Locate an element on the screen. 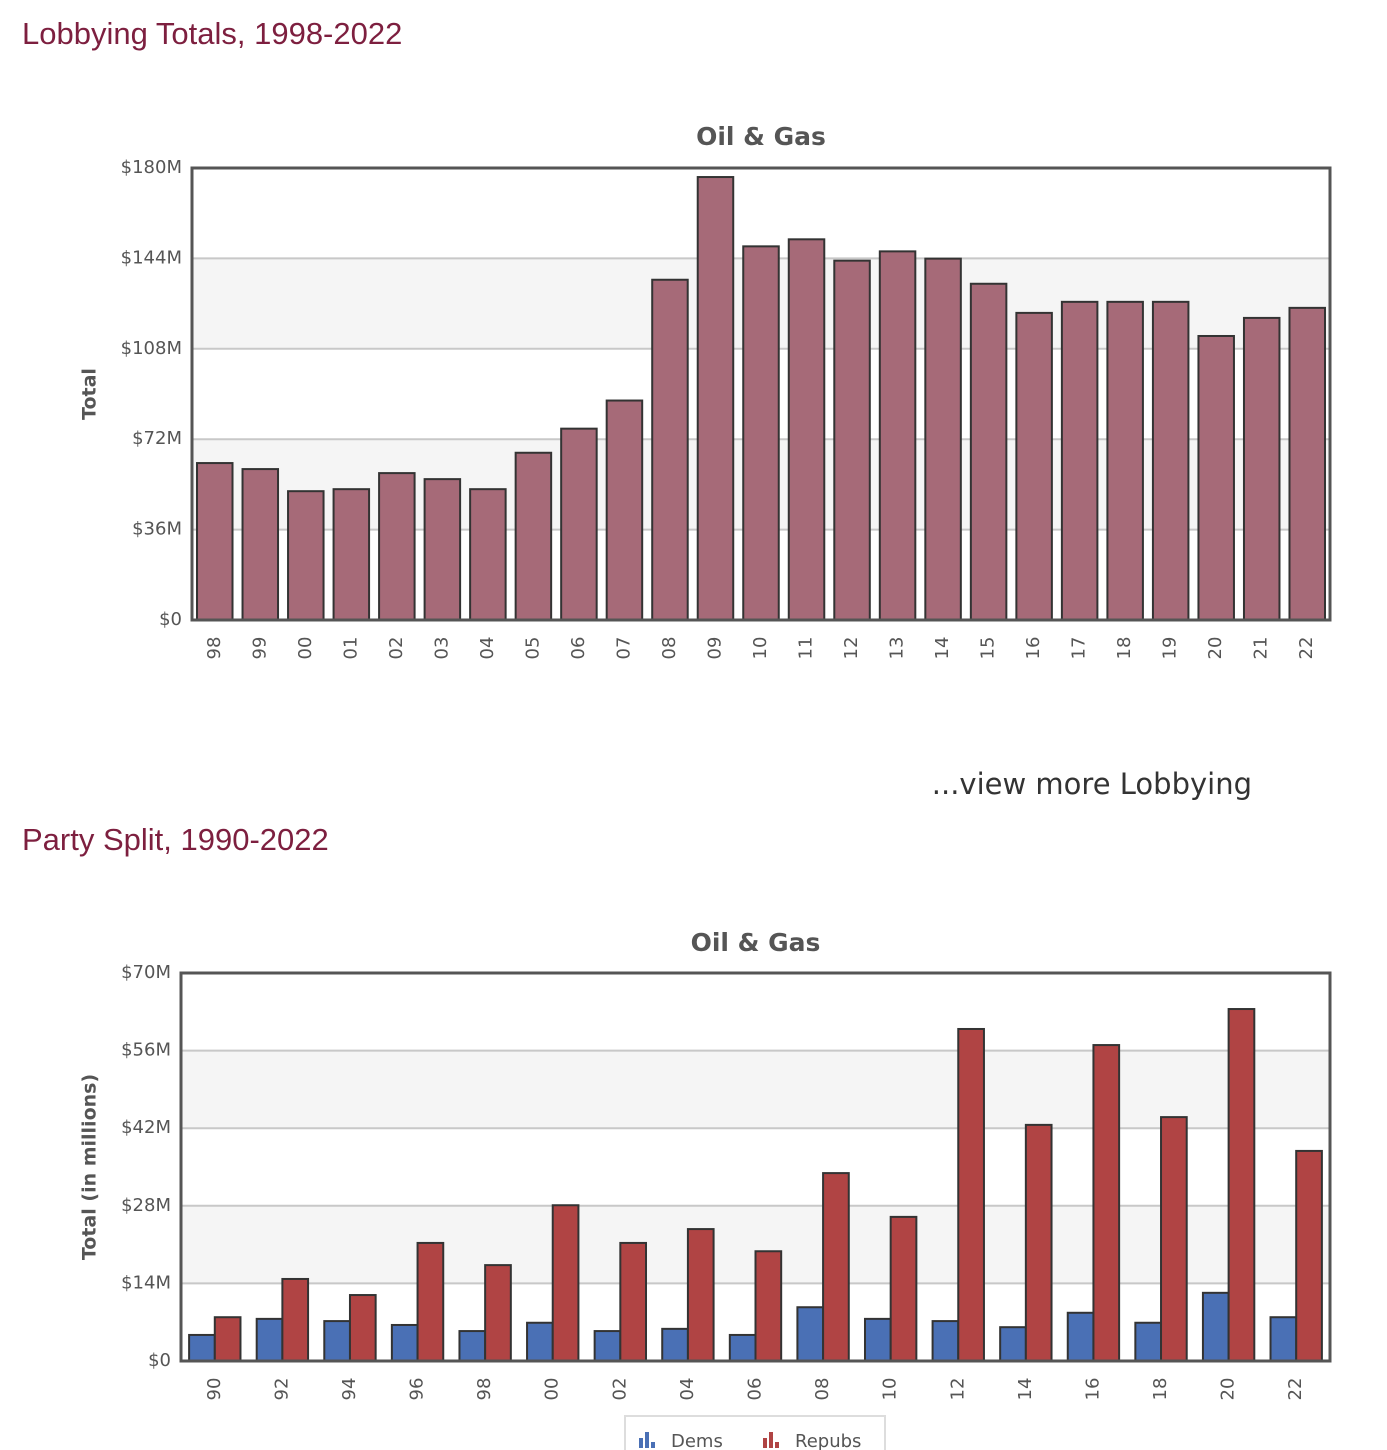 Image resolution: width=1387 pixels, height=1450 pixels. x-tick-label: 00 is located at coordinates (305, 648).